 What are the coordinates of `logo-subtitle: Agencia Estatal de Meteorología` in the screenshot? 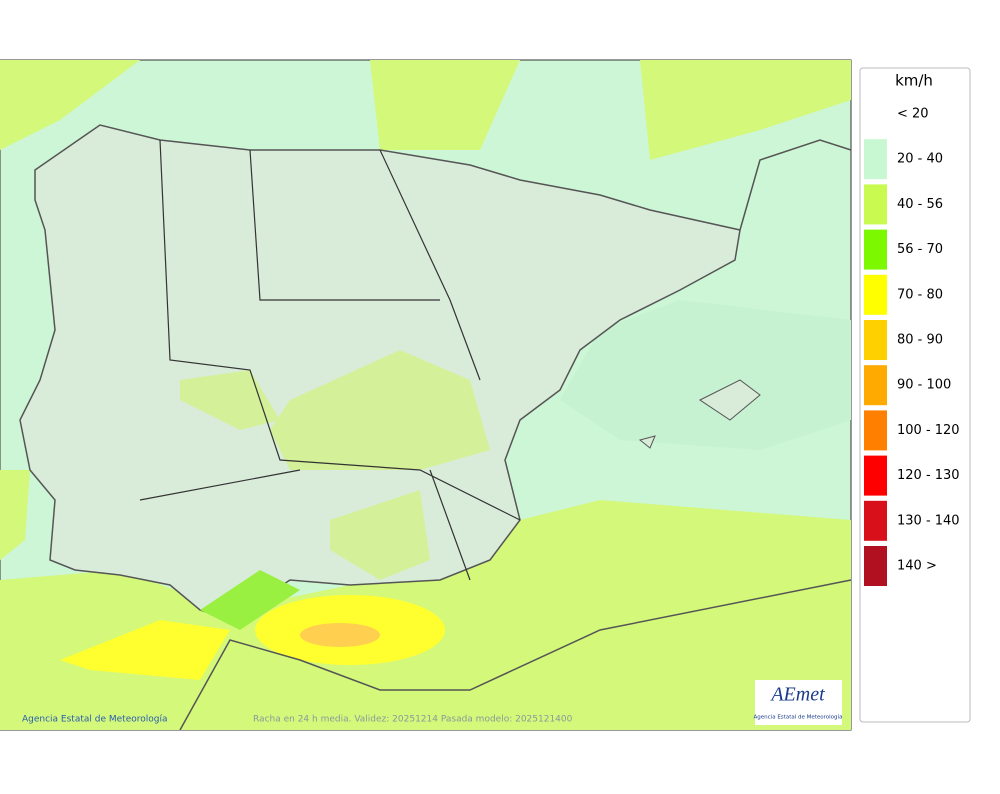 It's located at (798, 717).